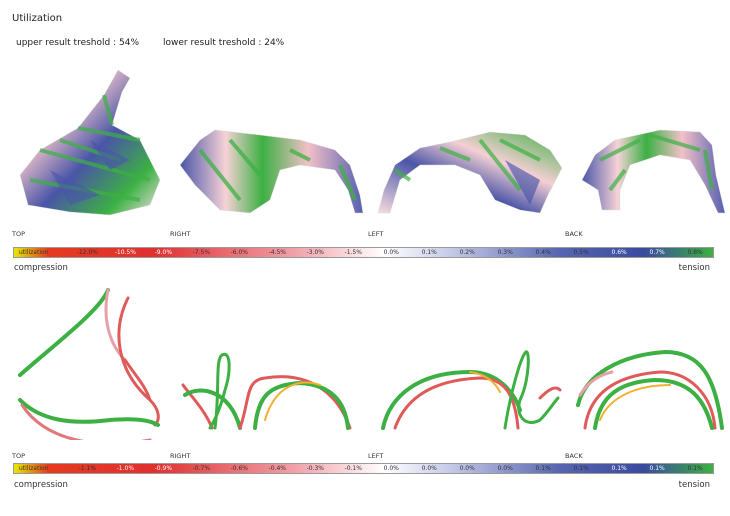 The height and width of the screenshot is (516, 730). I want to click on colorbar-tick: -6.0%, so click(239, 252).